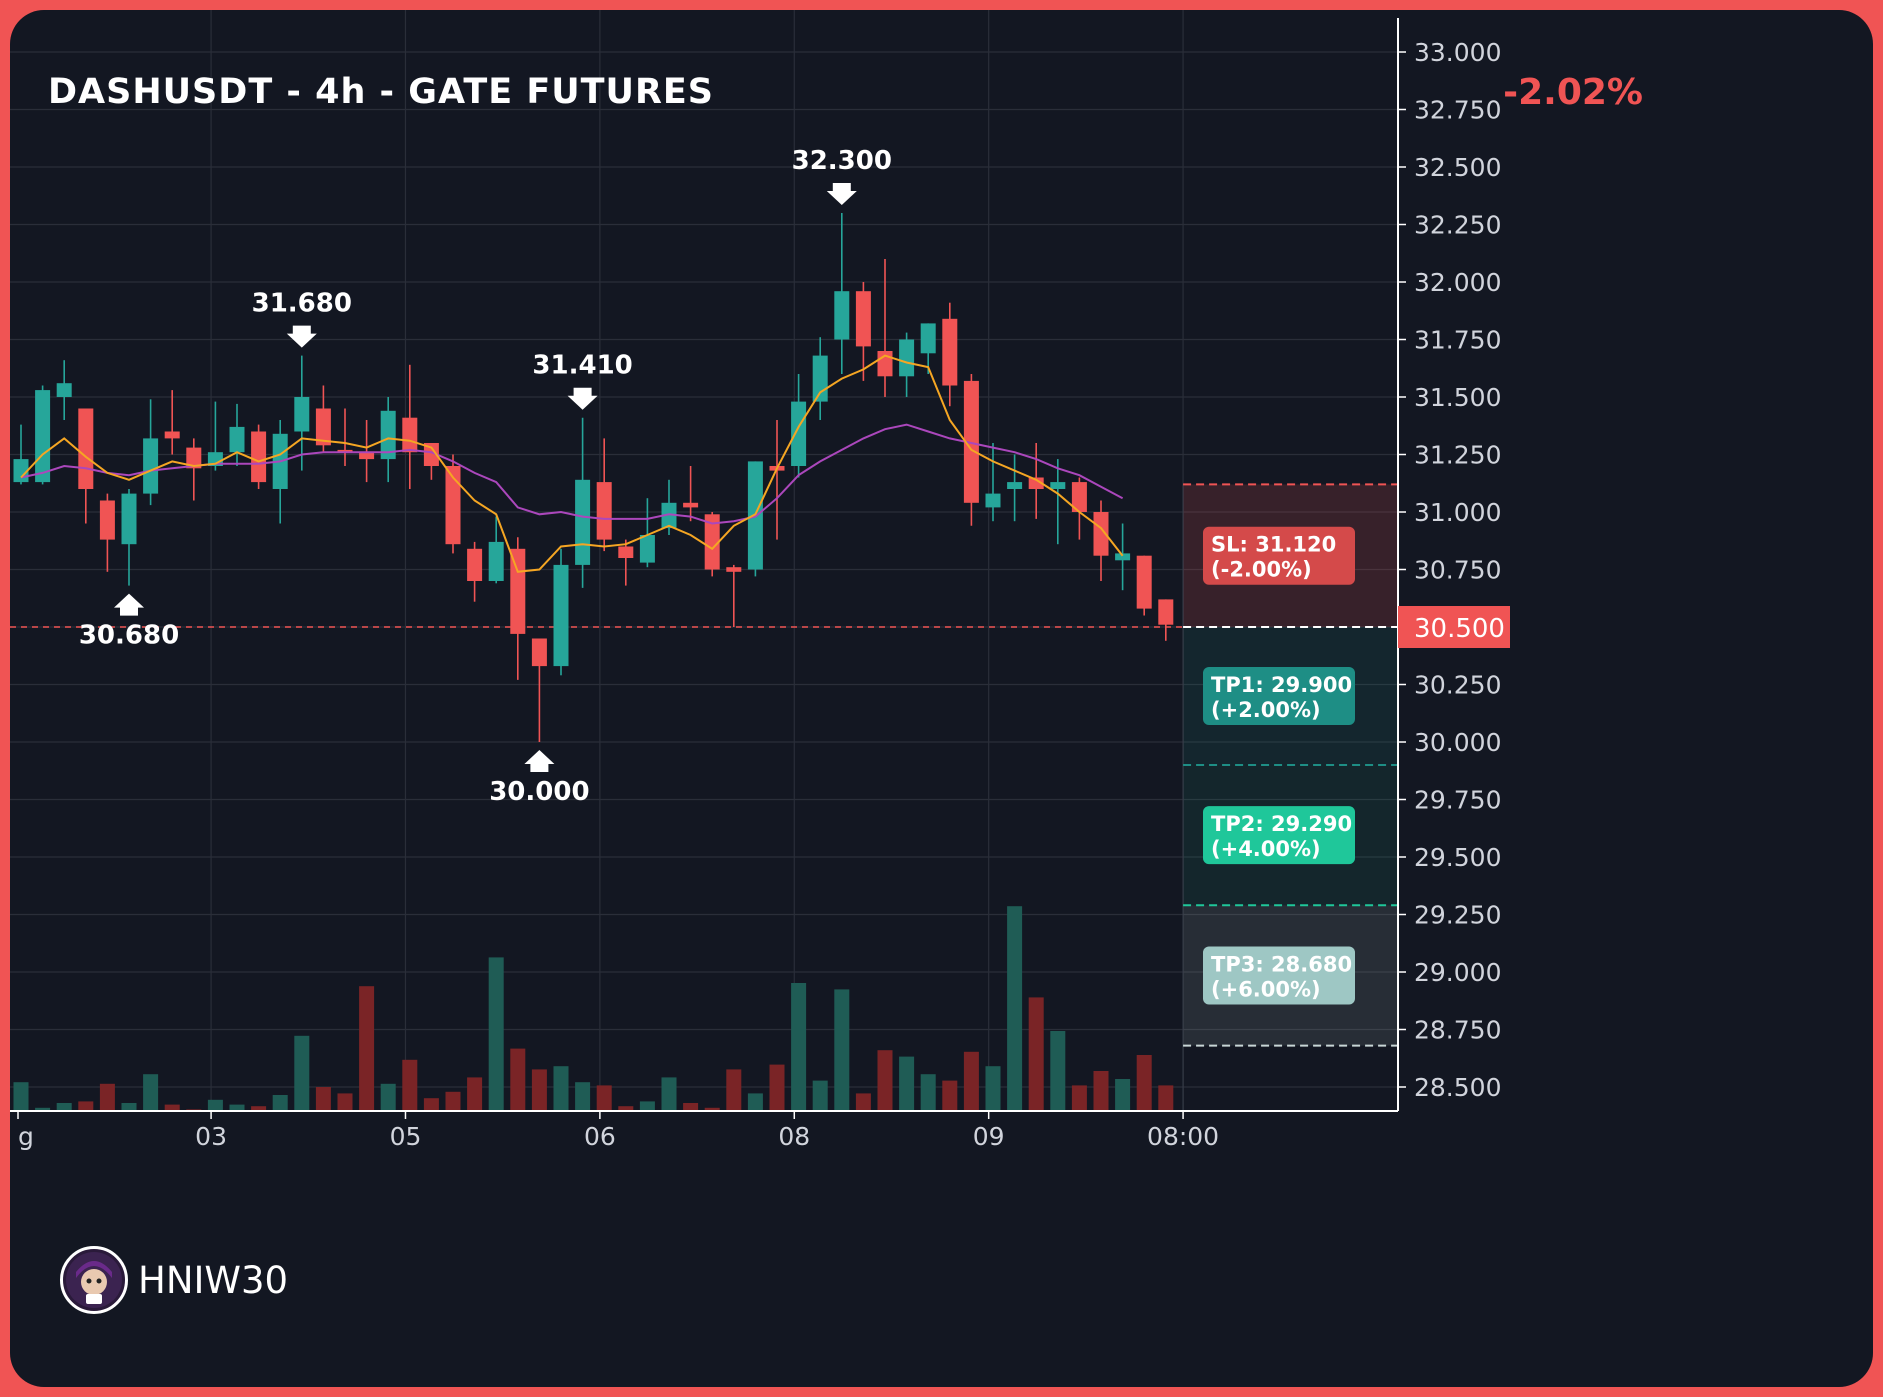  I want to click on moving-averages, so click(572, 463).